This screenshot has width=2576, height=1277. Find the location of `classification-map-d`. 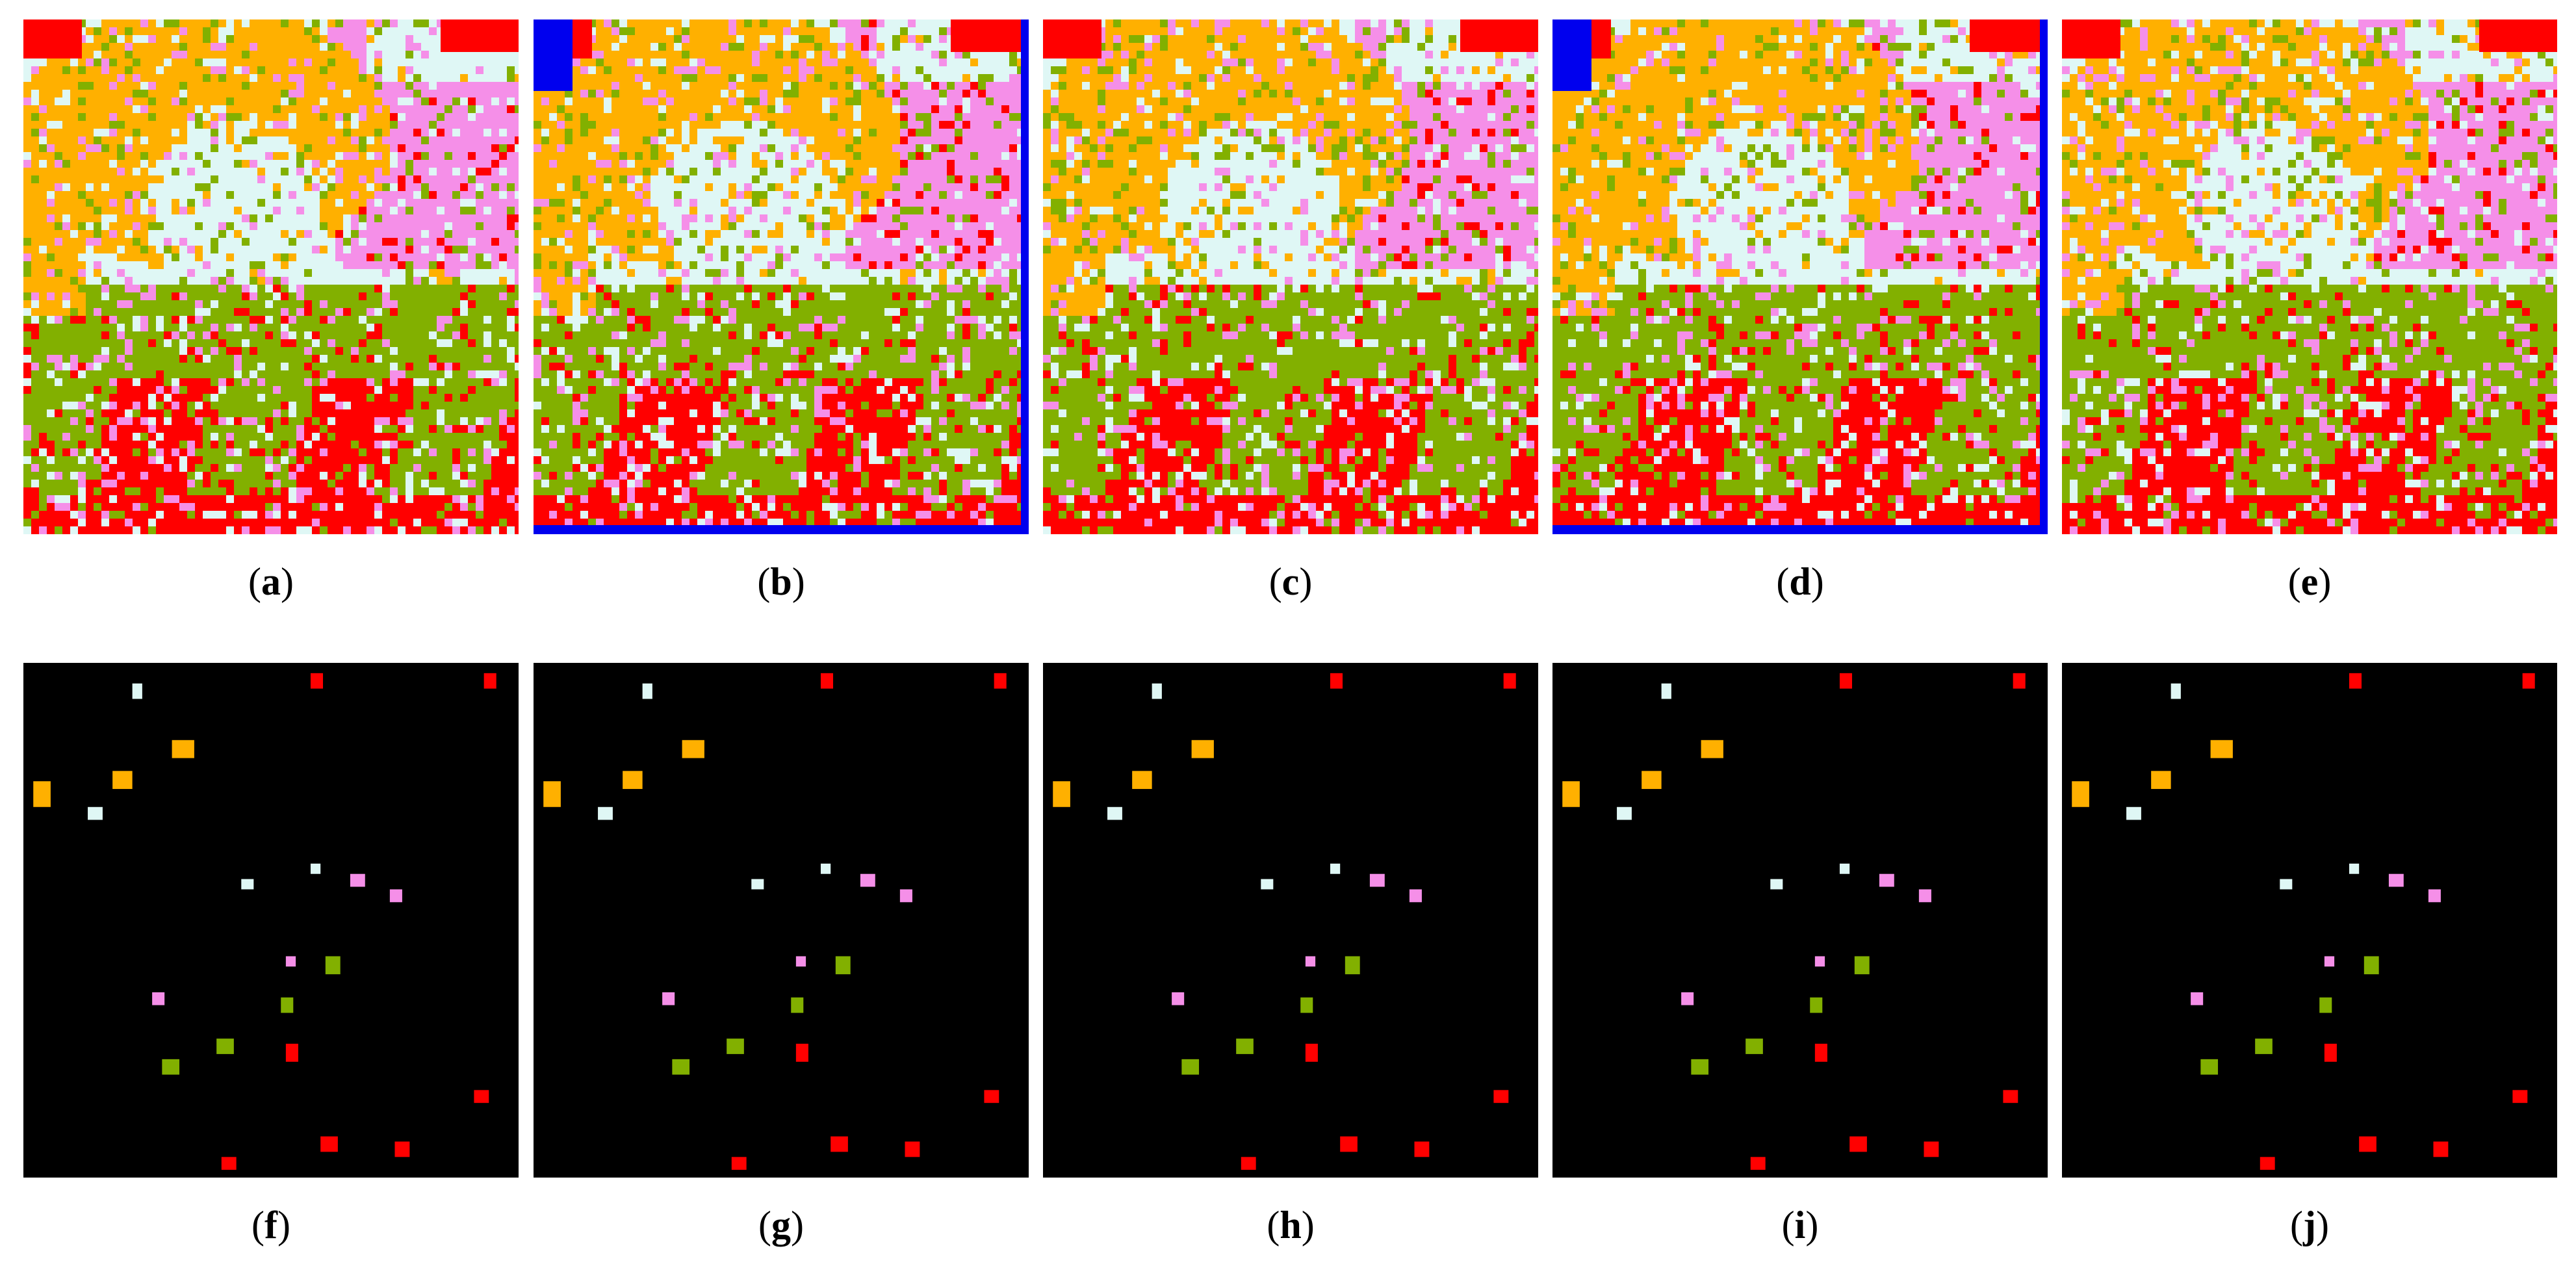

classification-map-d is located at coordinates (1800, 276).